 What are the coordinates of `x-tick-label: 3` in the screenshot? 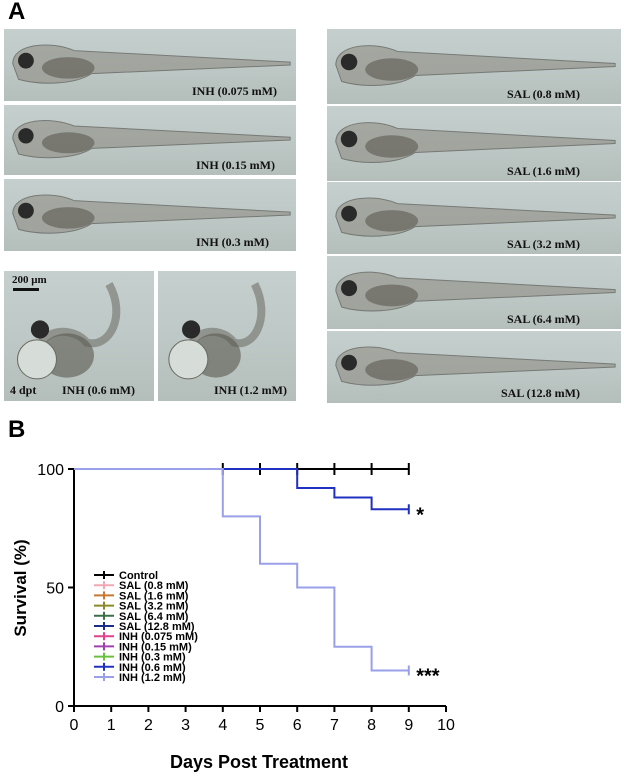 It's located at (185, 725).